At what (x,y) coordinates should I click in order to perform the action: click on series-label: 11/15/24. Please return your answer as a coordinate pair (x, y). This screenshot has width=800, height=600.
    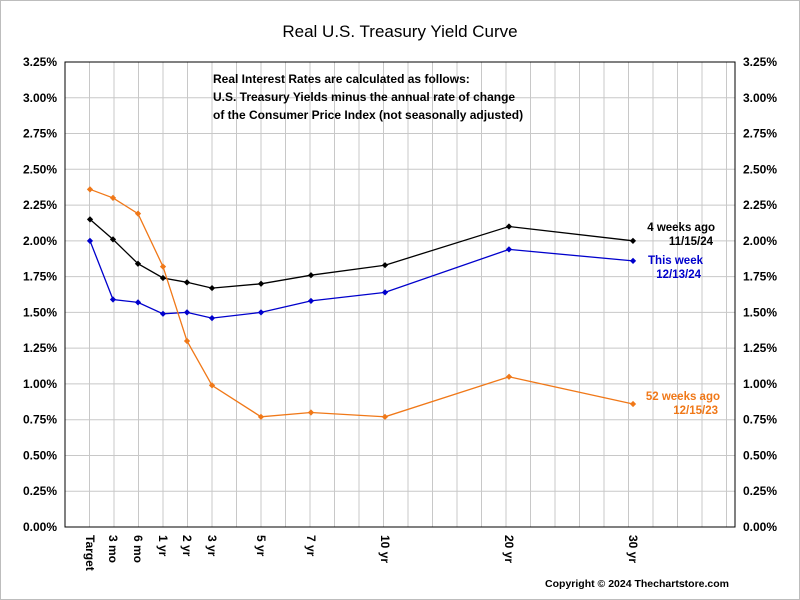
    Looking at the image, I should click on (691, 242).